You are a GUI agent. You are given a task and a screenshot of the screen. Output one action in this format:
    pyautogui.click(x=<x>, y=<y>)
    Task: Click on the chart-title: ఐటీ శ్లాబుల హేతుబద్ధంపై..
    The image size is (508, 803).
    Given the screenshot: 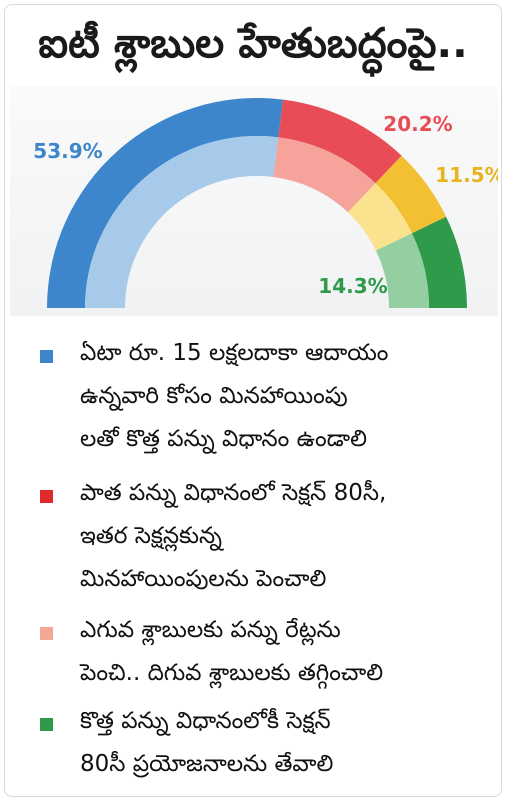 What is the action you would take?
    pyautogui.click(x=253, y=43)
    